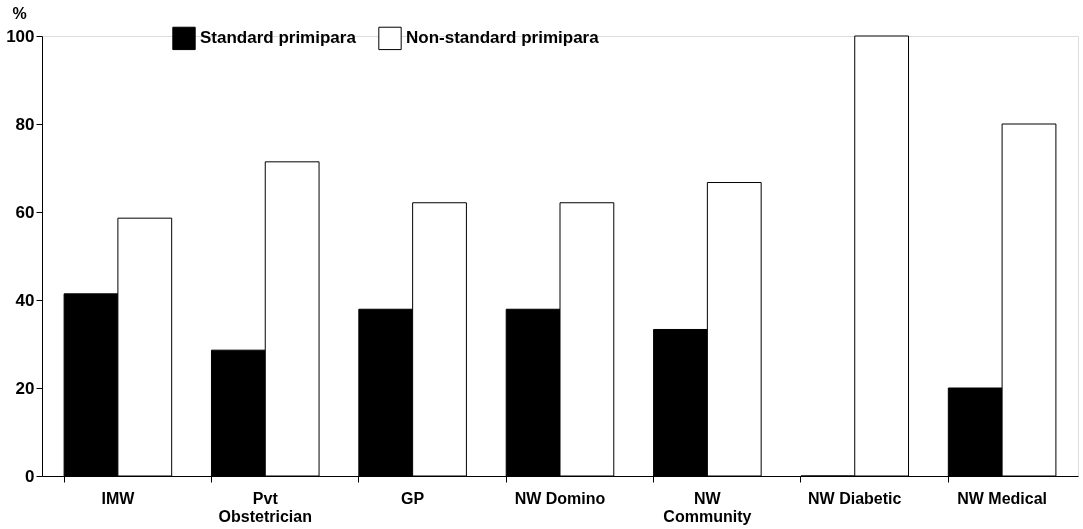  I want to click on y-tick-label: 100, so click(20, 36).